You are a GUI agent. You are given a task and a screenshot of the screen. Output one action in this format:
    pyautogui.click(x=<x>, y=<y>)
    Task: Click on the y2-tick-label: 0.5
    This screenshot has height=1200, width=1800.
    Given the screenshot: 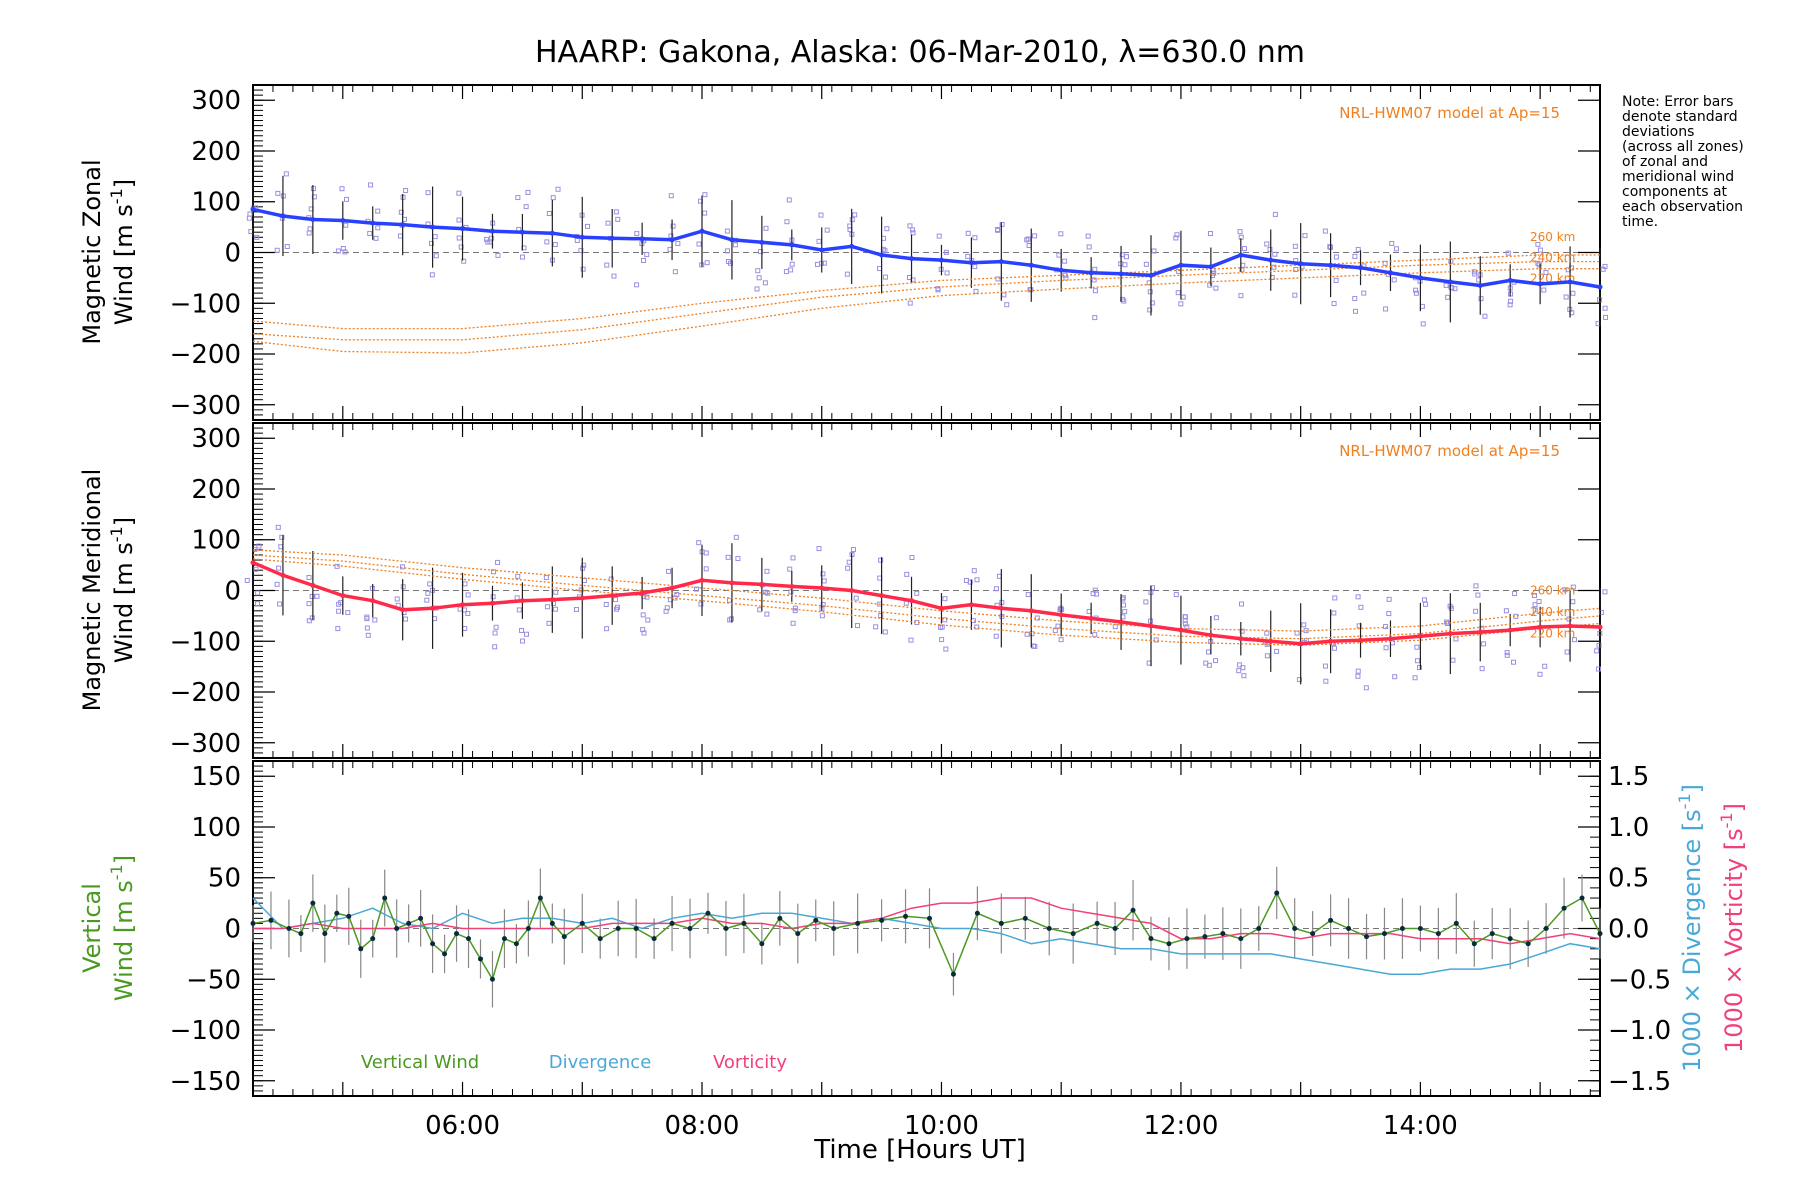 What is the action you would take?
    pyautogui.click(x=1628, y=879)
    